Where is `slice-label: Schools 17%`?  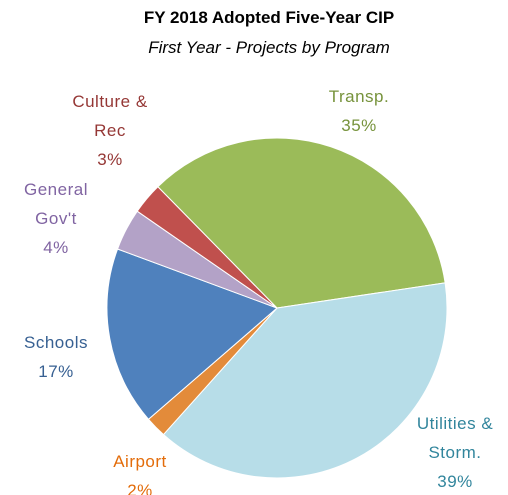
slice-label: Schools 17% is located at coordinates (56, 357).